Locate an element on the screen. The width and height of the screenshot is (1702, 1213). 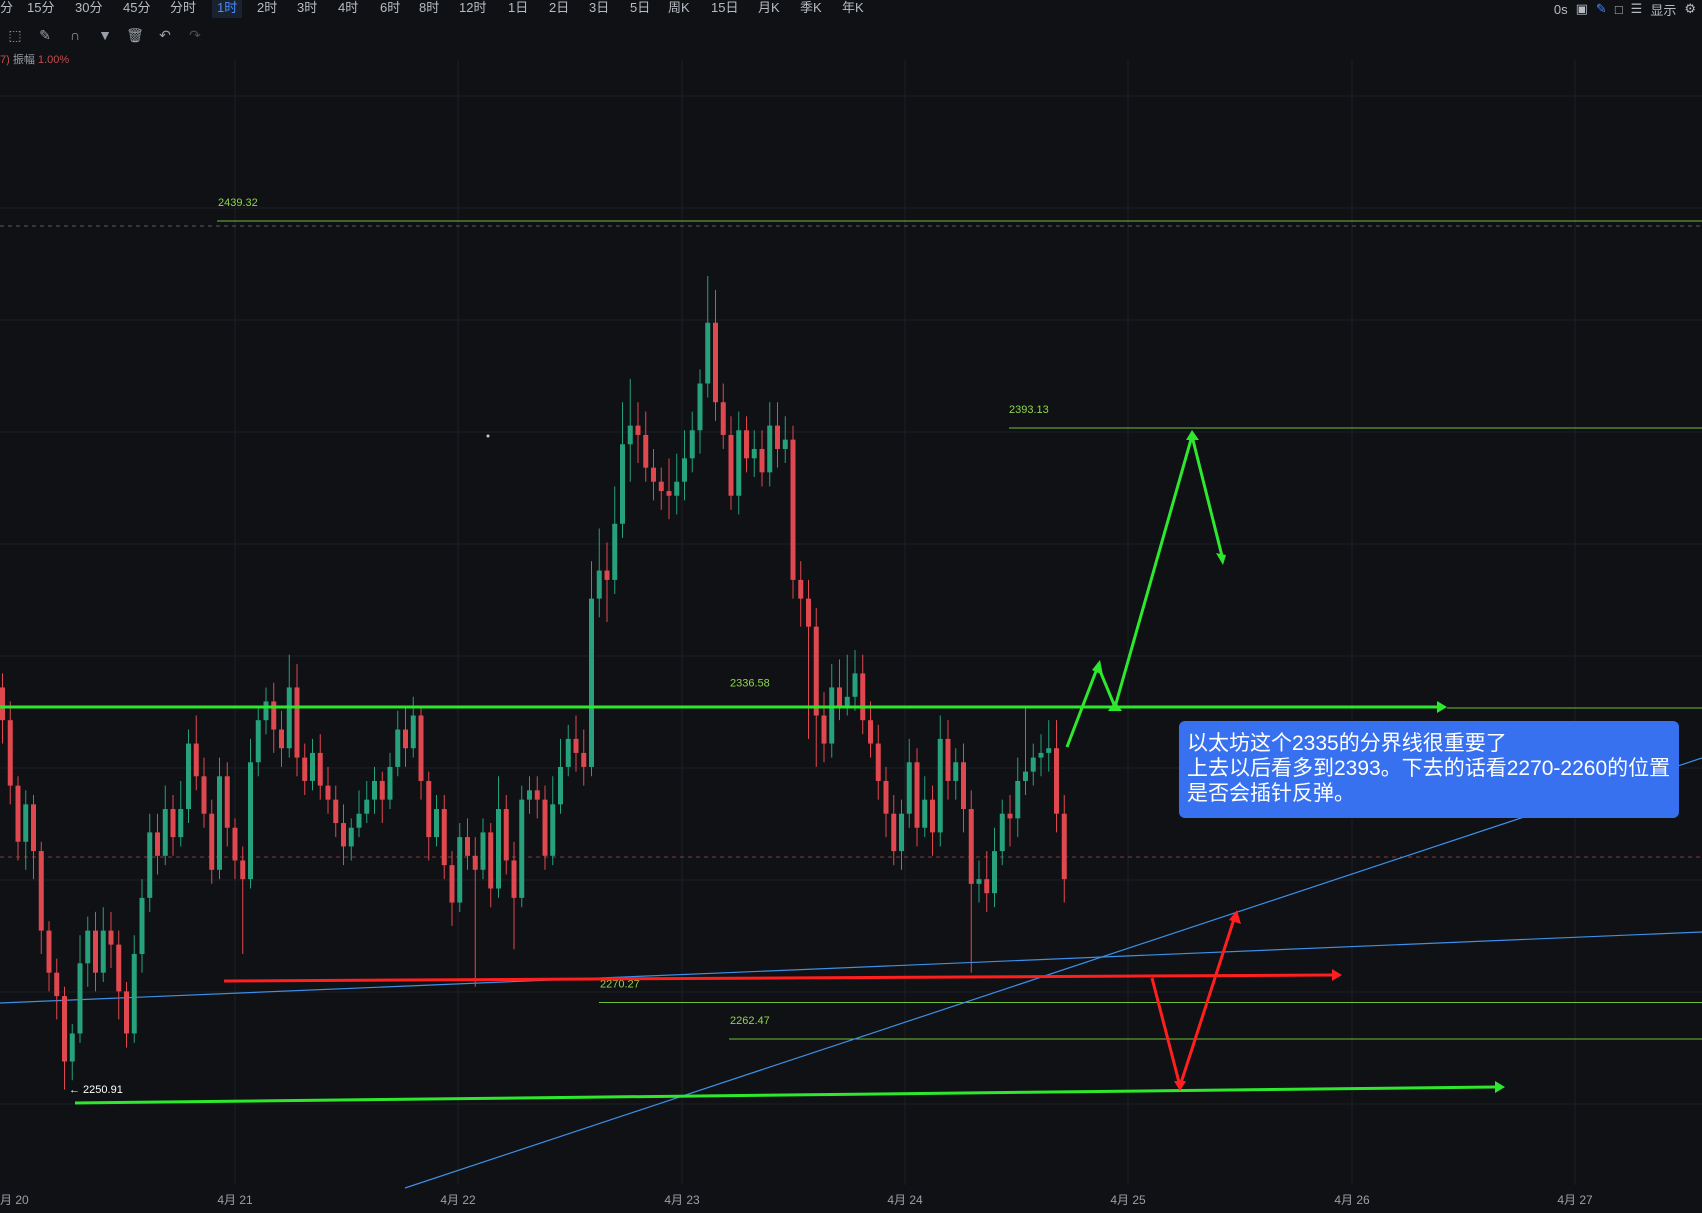
filter-icon: ▼ is located at coordinates (105, 35).